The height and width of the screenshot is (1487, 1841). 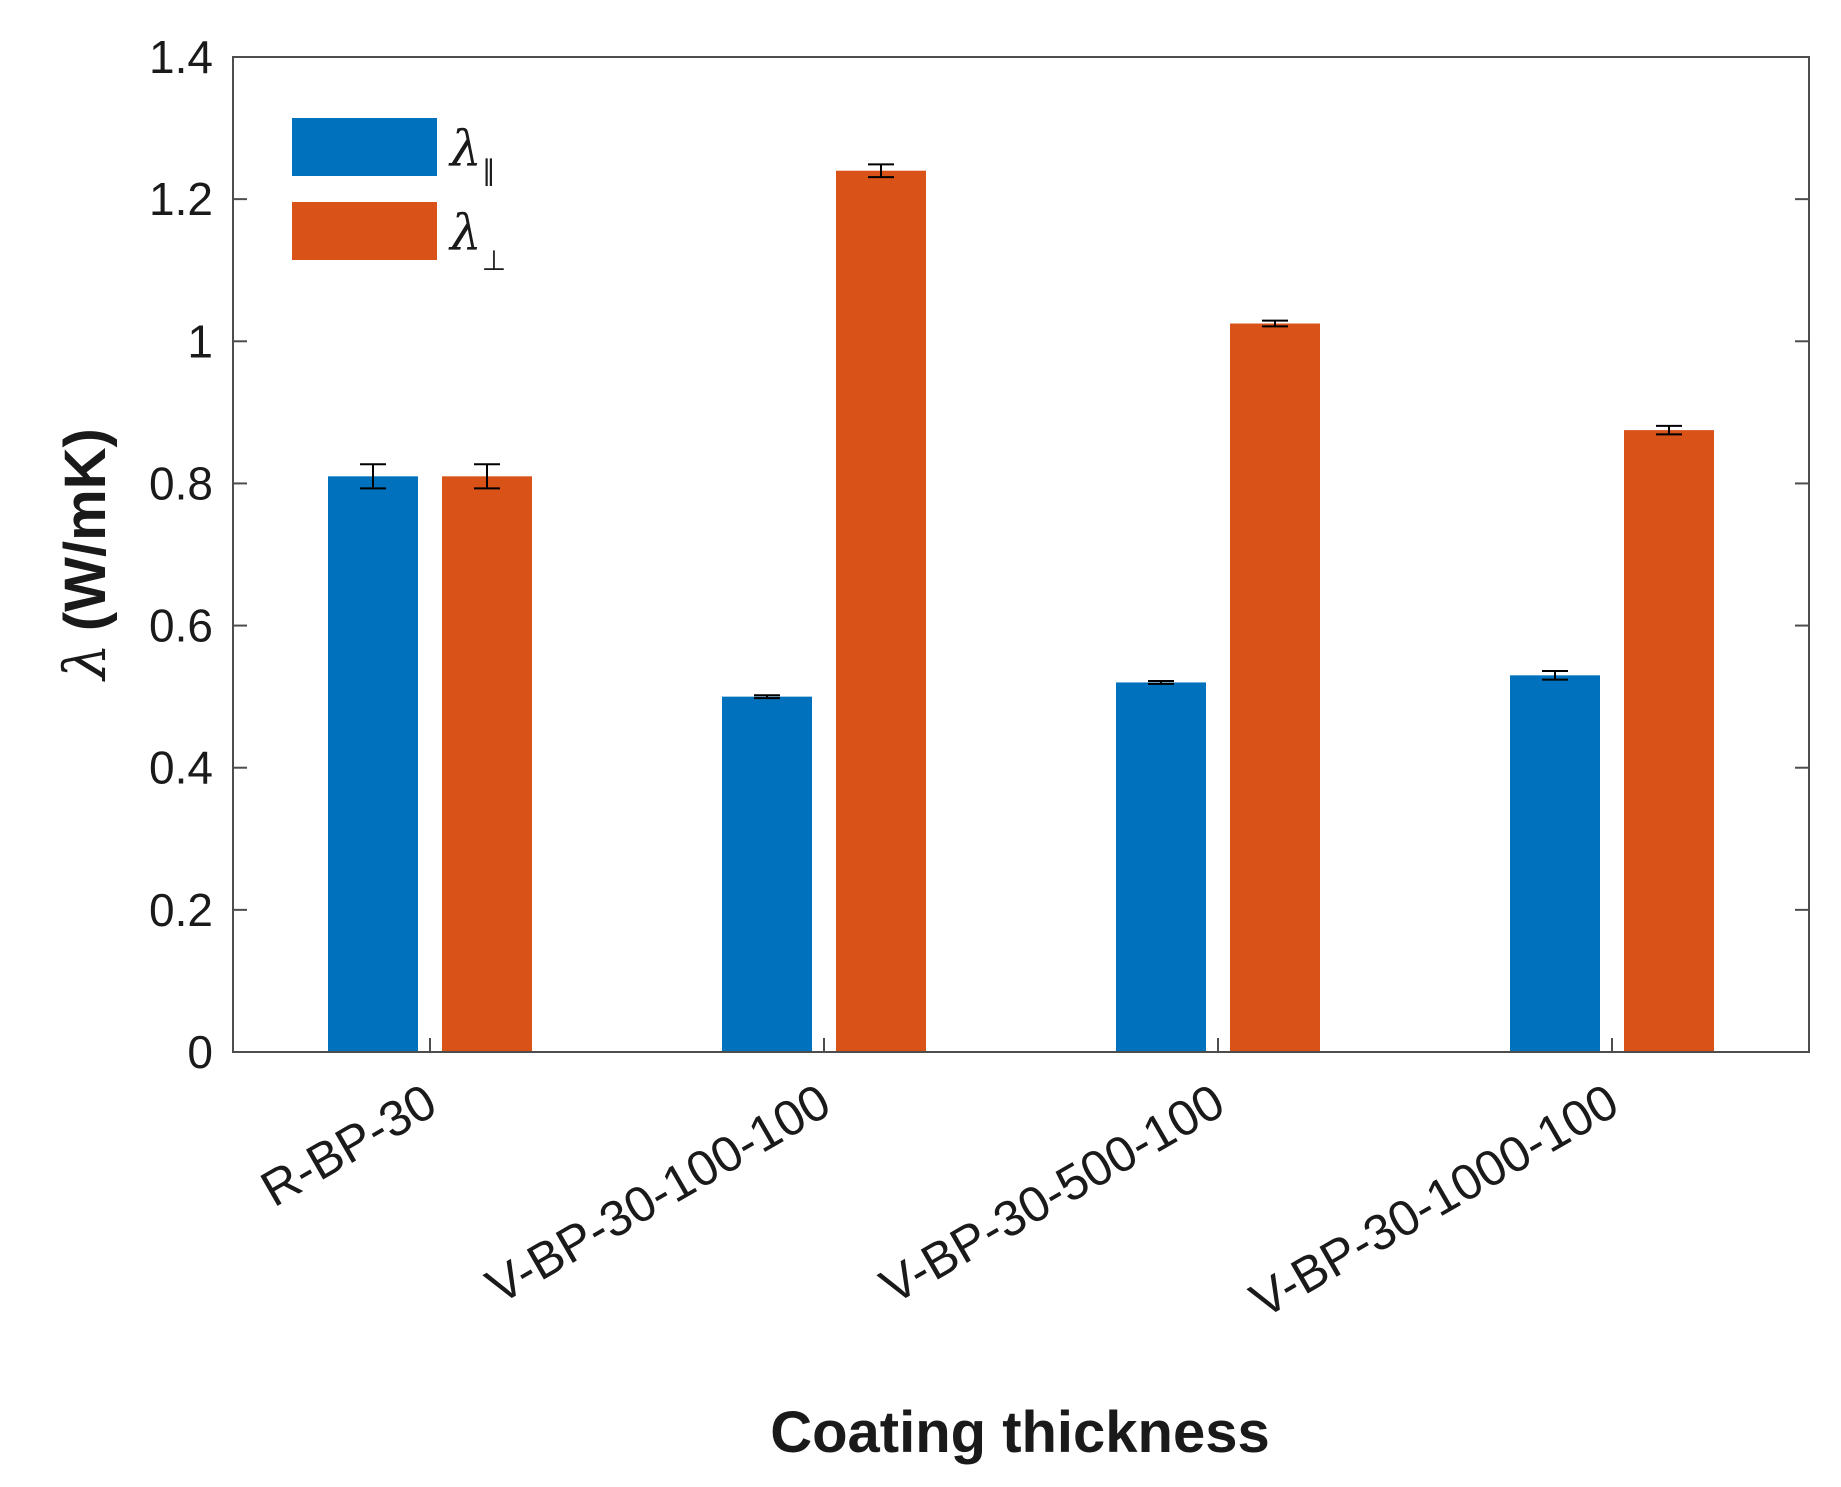 What do you see at coordinates (348, 1145) in the screenshot?
I see `x-category-label: R-BP-30` at bounding box center [348, 1145].